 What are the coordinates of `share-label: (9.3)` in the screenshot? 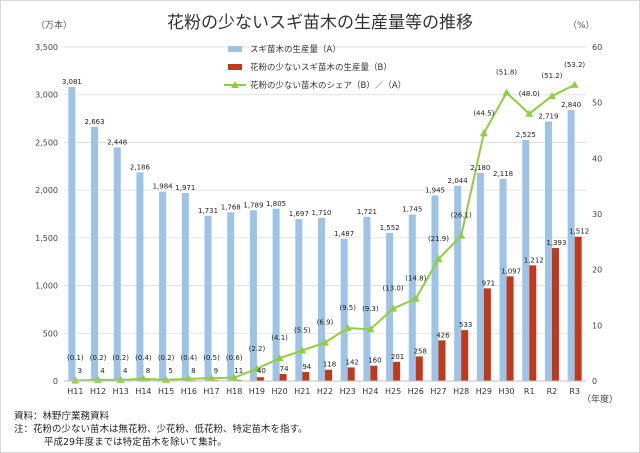 It's located at (370, 309).